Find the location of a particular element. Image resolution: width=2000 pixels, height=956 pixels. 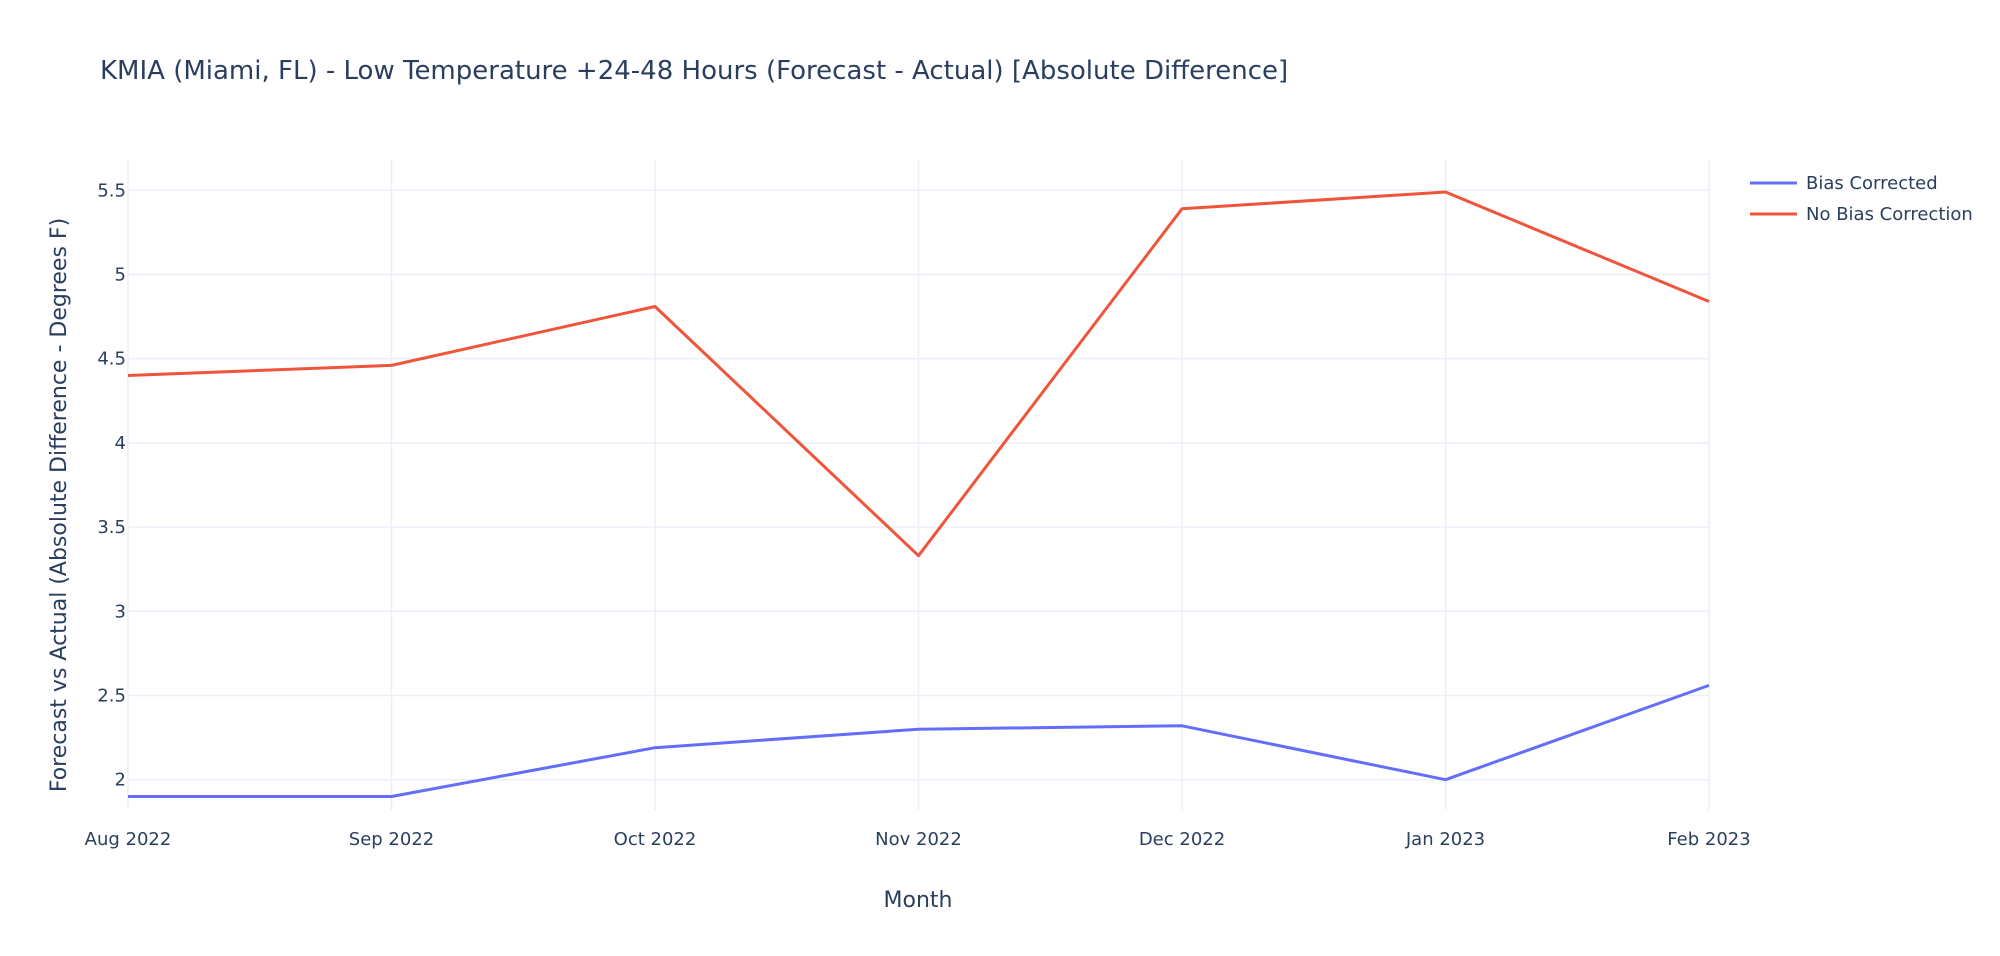

x-tick-label: Jan 2023 is located at coordinates (1445, 839).